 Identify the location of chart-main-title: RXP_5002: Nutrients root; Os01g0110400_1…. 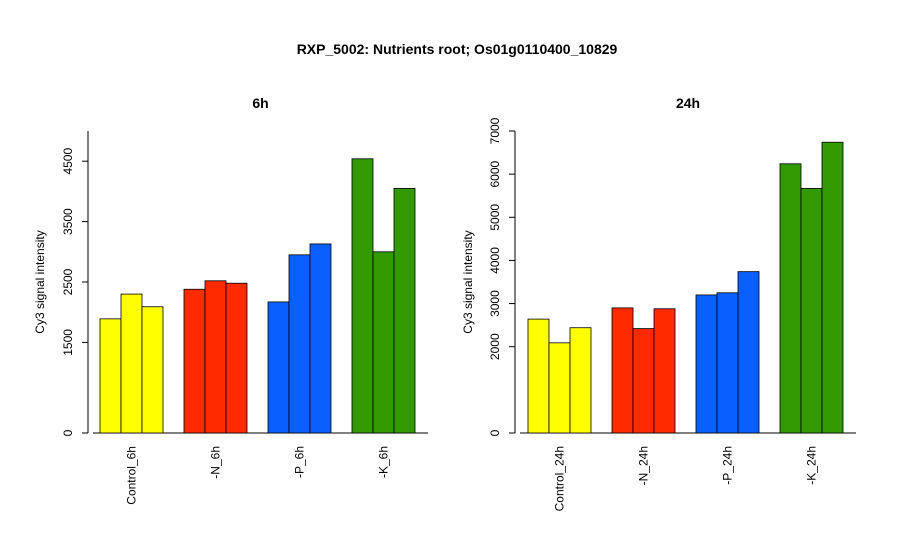
(457, 49).